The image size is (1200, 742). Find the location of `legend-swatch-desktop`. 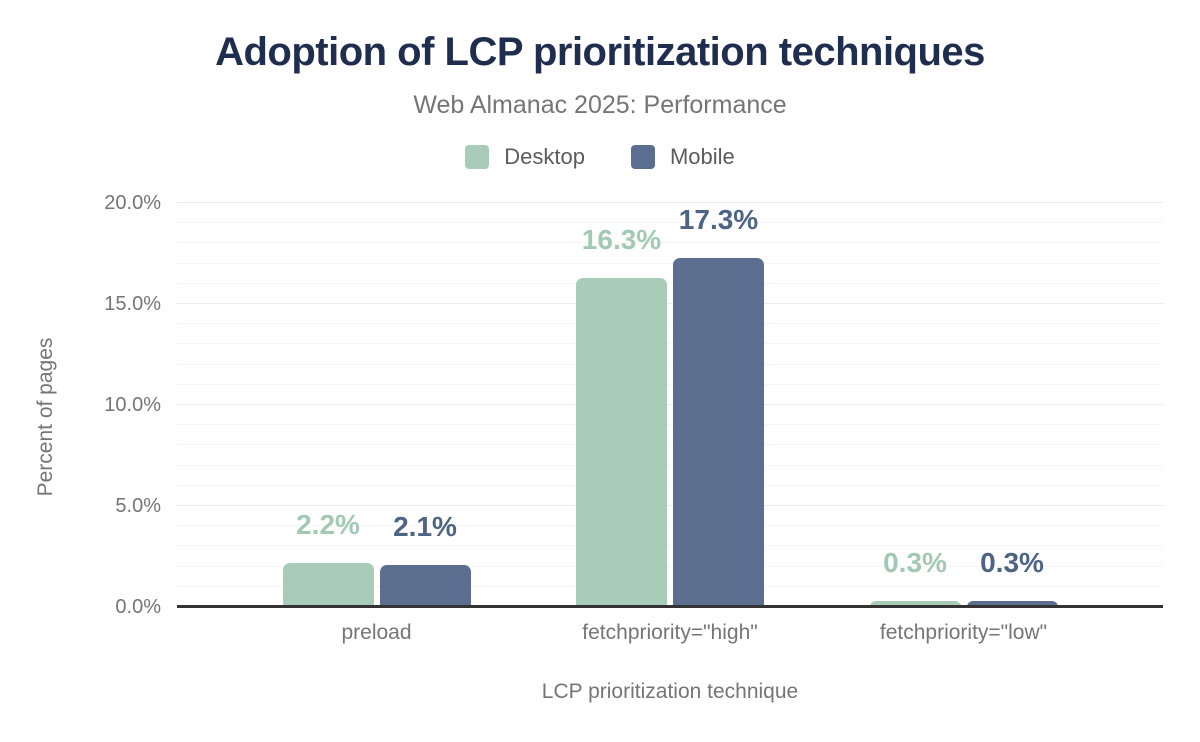

legend-swatch-desktop is located at coordinates (477, 157).